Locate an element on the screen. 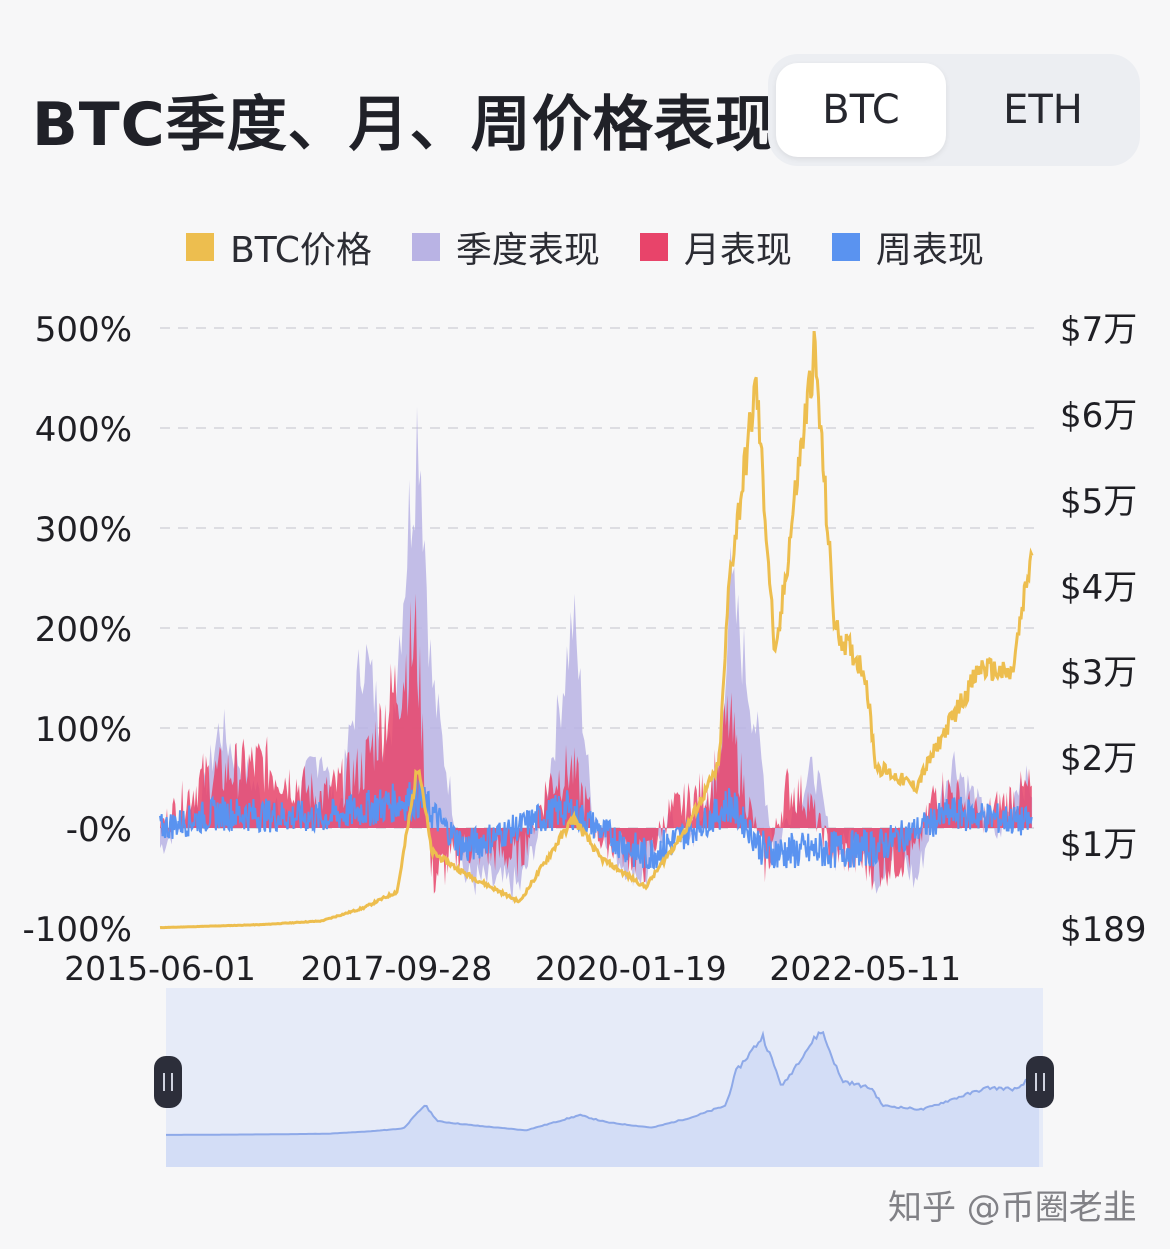 This screenshot has width=1170, height=1249. y-right-tick-label: $1万 is located at coordinates (1098, 845).